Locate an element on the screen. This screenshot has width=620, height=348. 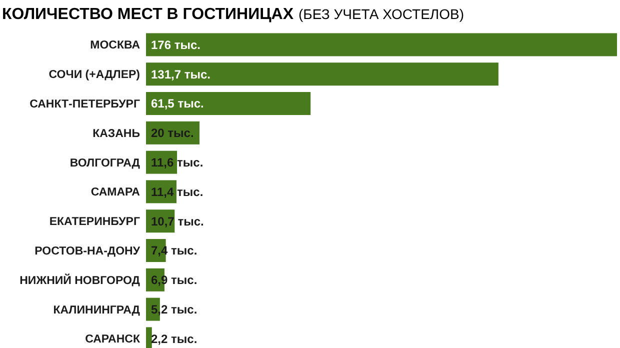
y-tick-label: КАЛИНИНГРАД is located at coordinates (96, 310).